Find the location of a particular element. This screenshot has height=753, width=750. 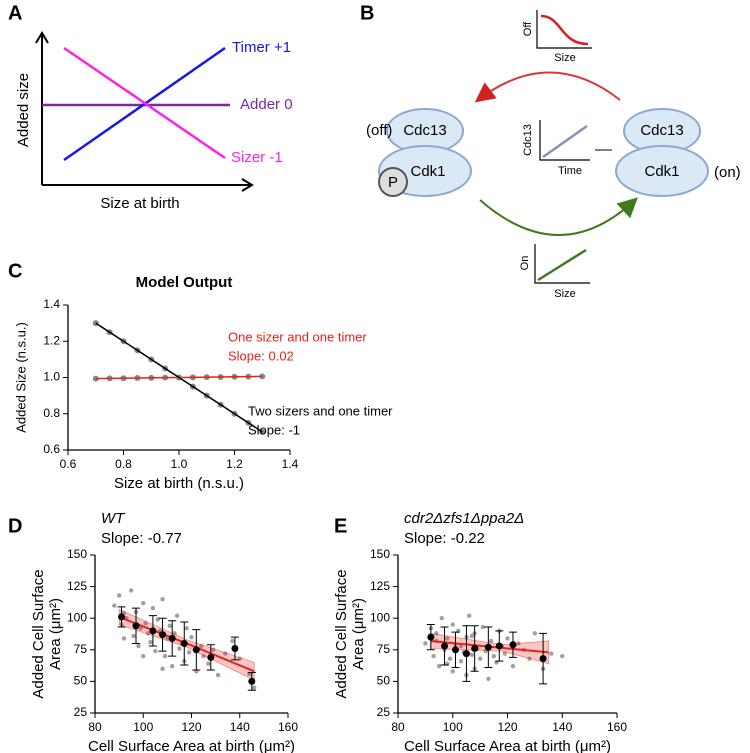

chart-annotation: Slope: -0.77 is located at coordinates (141, 538).